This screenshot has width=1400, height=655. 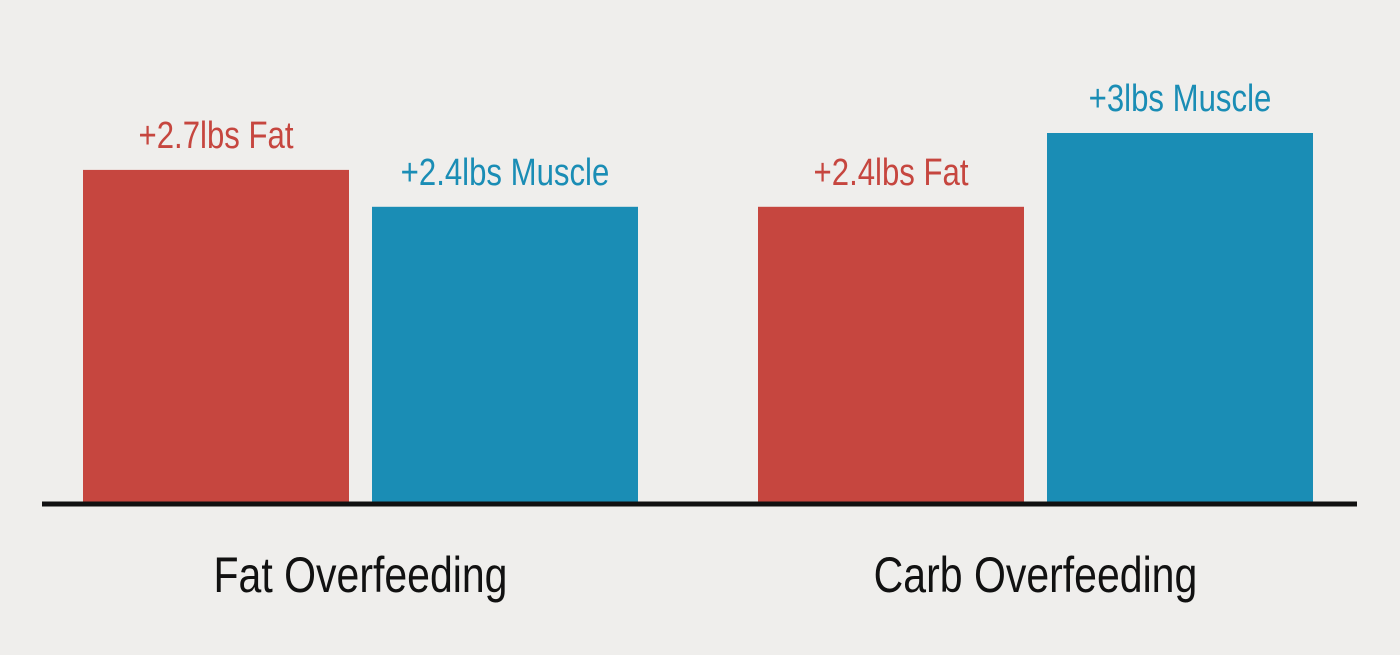 I want to click on bar-fat-carb-overfeeding, so click(x=891, y=354).